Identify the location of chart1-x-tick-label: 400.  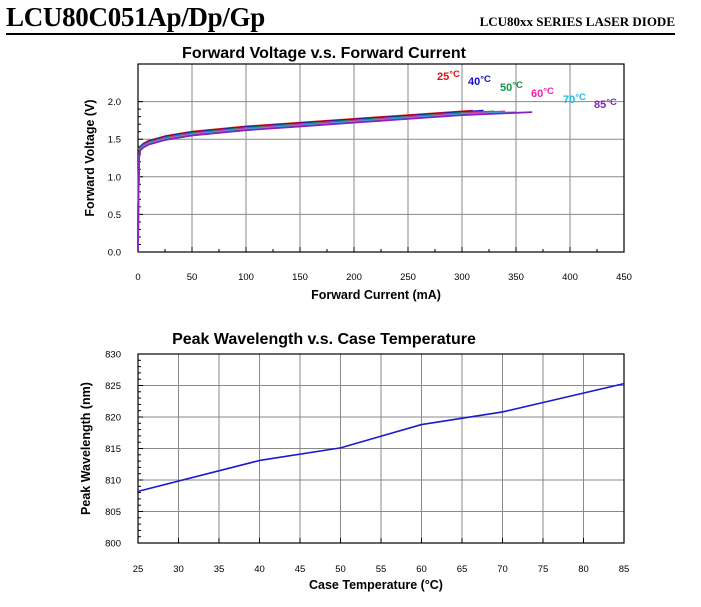
(570, 277).